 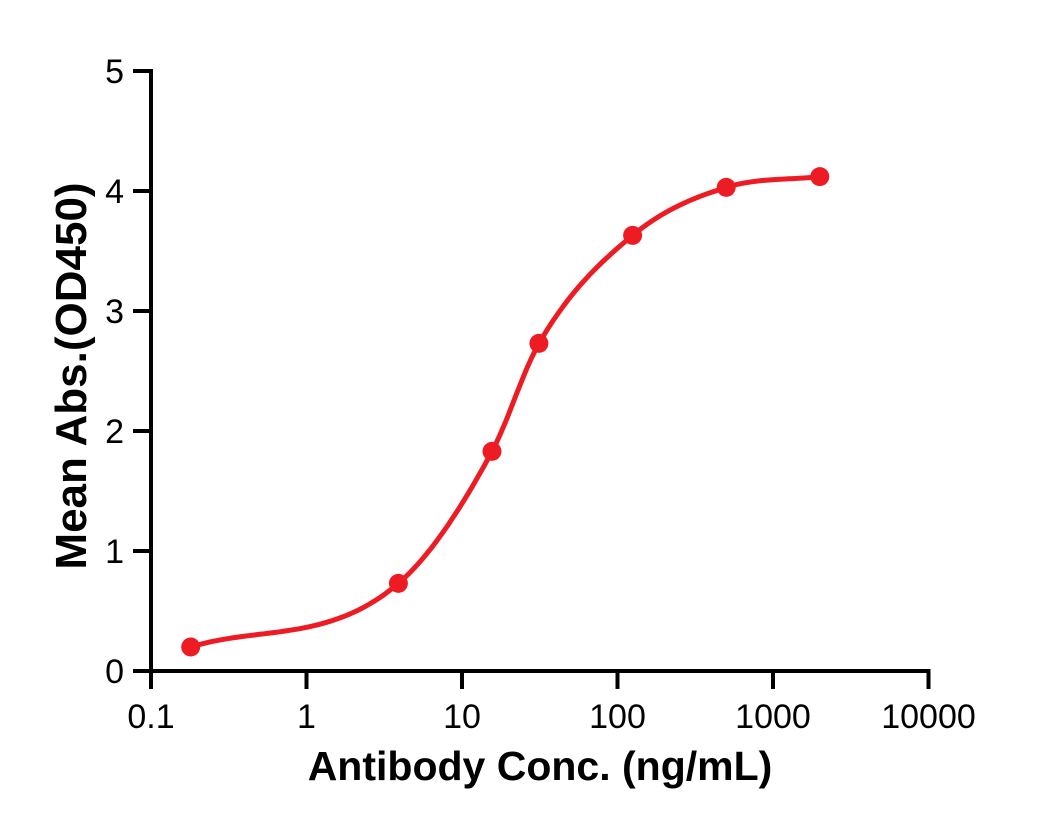 I want to click on y-tick-label: 1, so click(x=114, y=552).